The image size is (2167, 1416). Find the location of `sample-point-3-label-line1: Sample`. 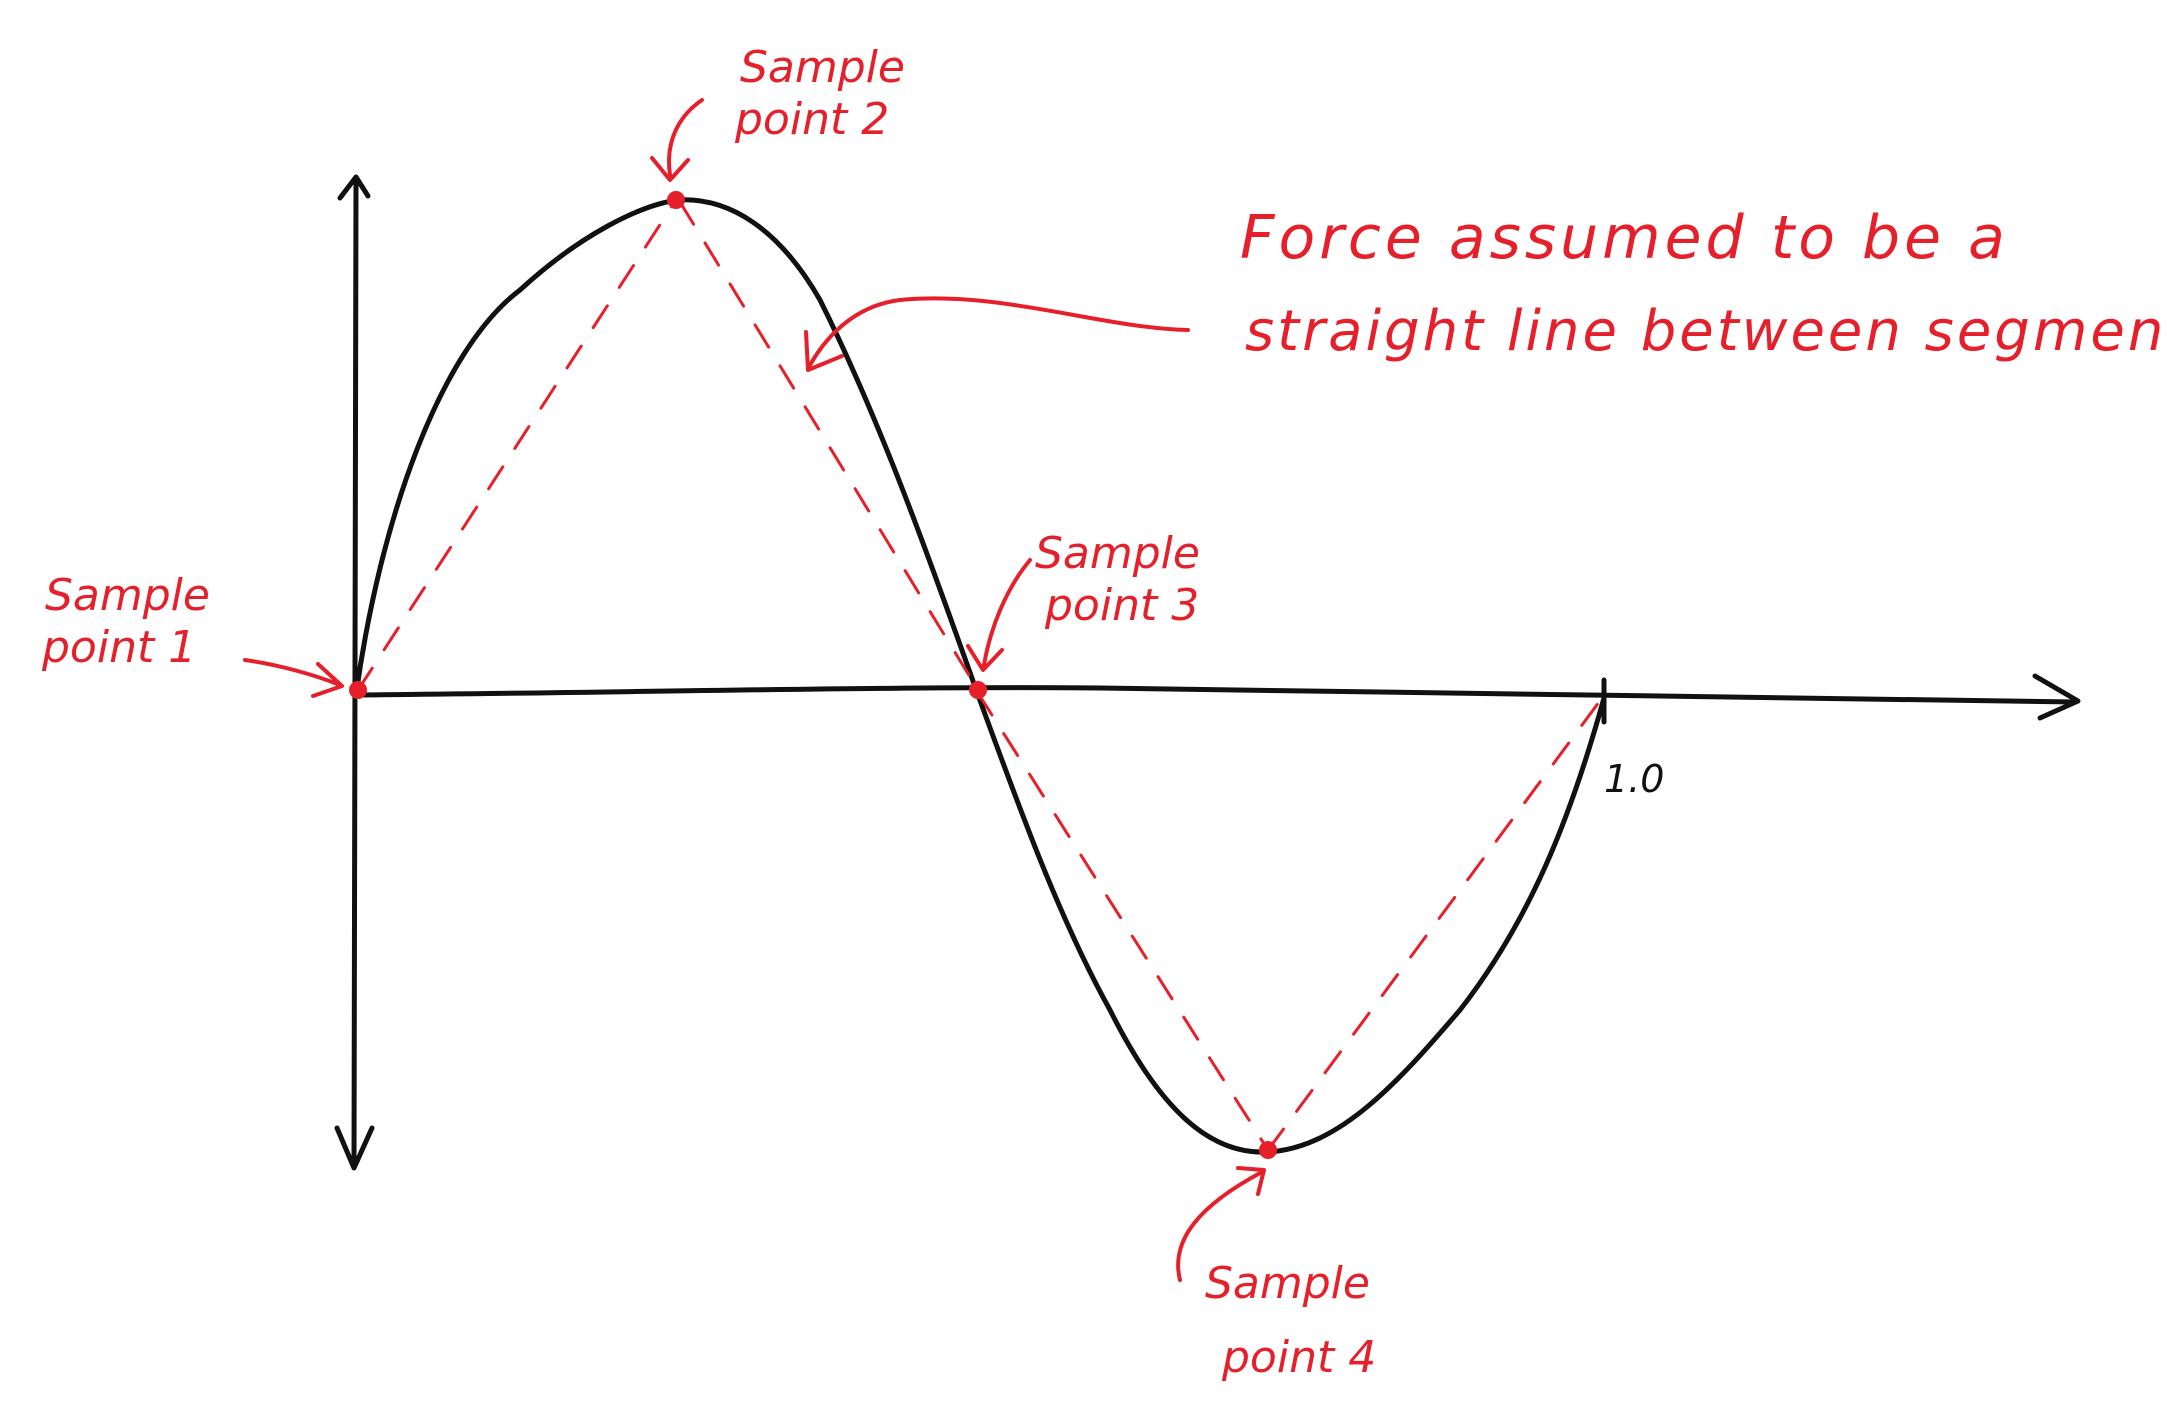

sample-point-3-label-line1: Sample is located at coordinates (1117, 553).